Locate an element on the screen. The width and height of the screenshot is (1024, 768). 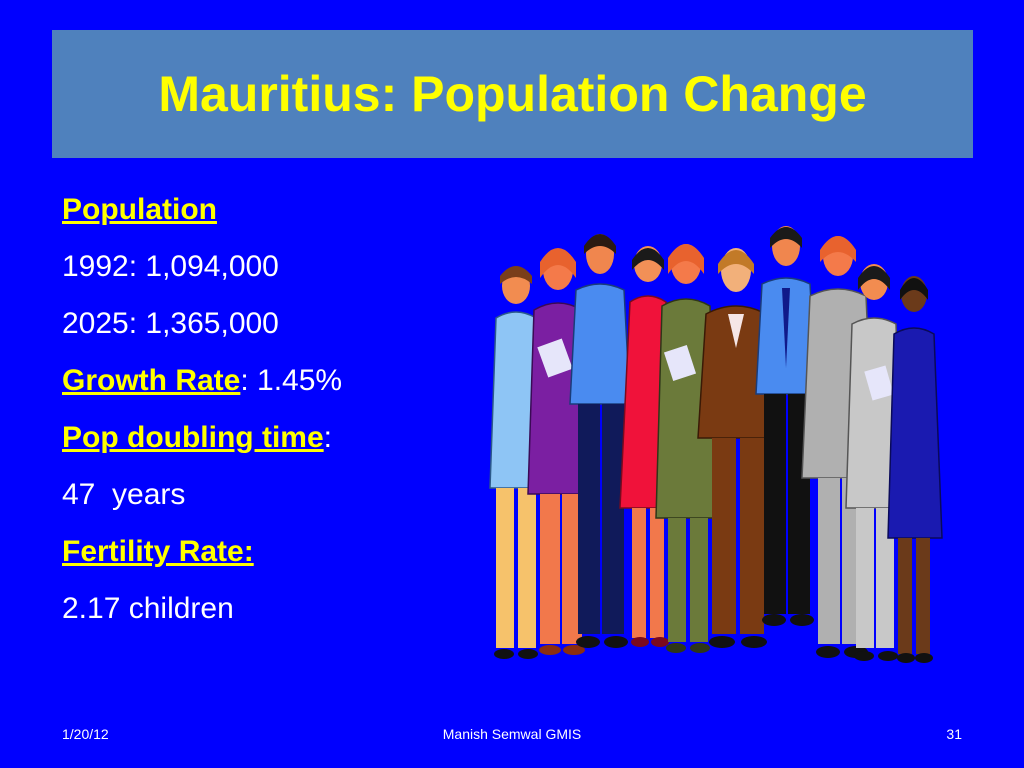
person-olive-suit is located at coordinates (686, 448).